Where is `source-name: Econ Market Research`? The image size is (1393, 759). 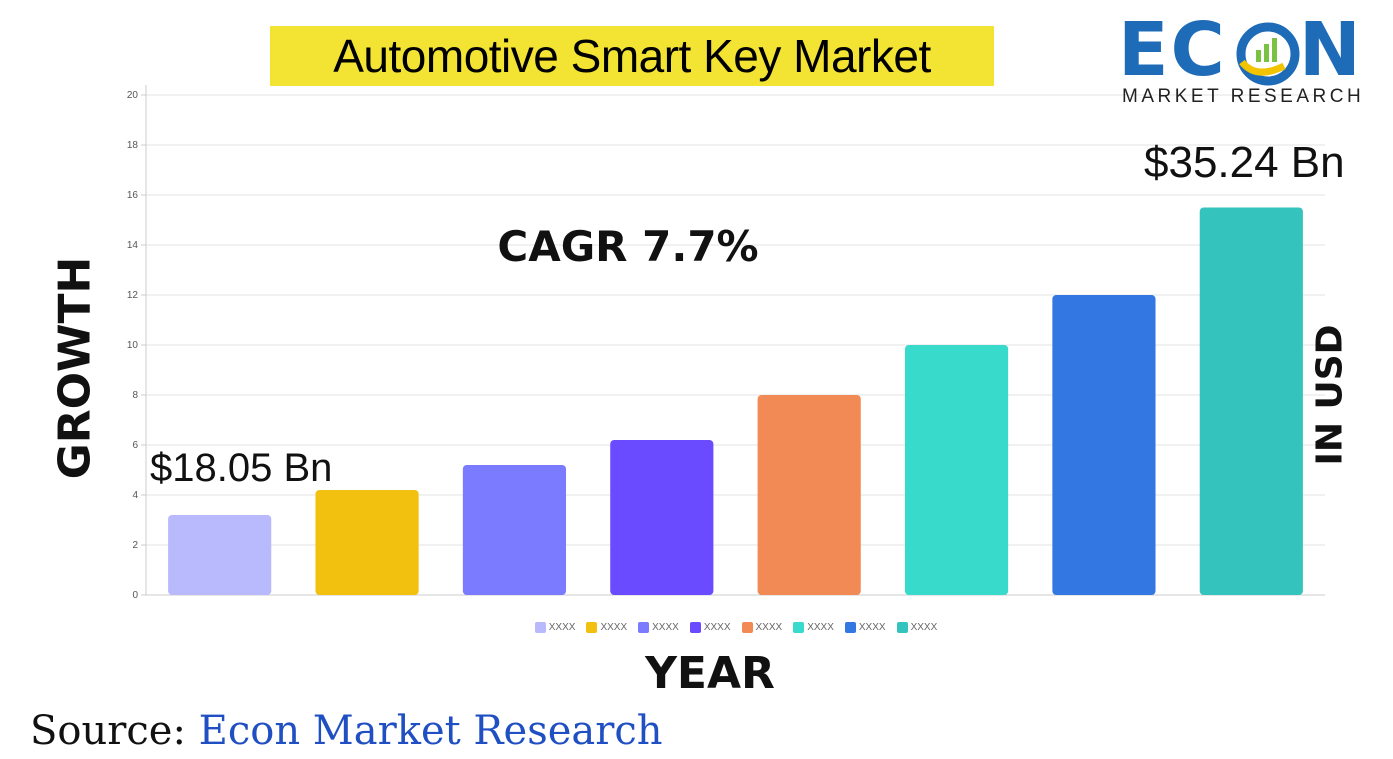 source-name: Econ Market Research is located at coordinates (430, 731).